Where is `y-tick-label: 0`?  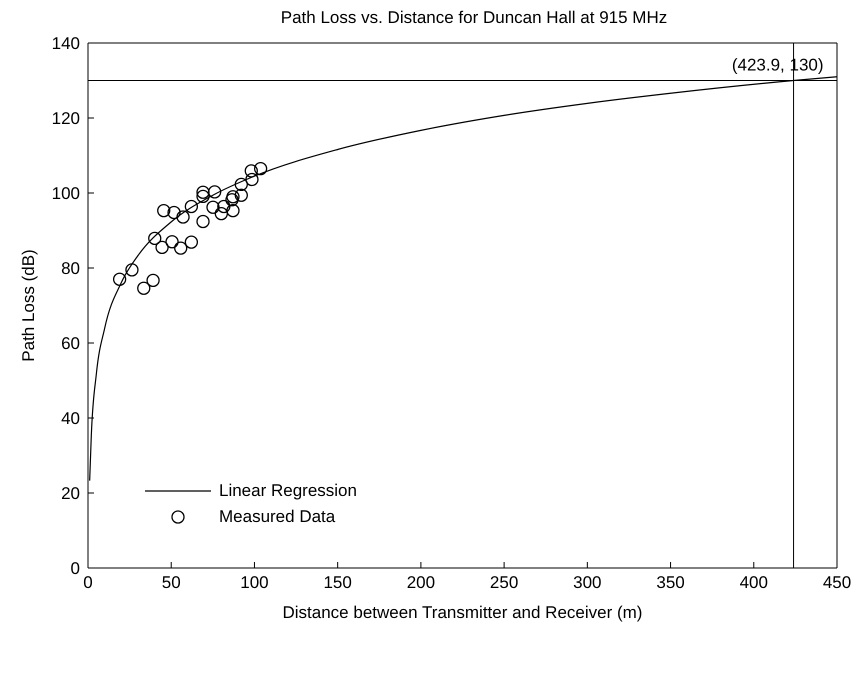 y-tick-label: 0 is located at coordinates (75, 568).